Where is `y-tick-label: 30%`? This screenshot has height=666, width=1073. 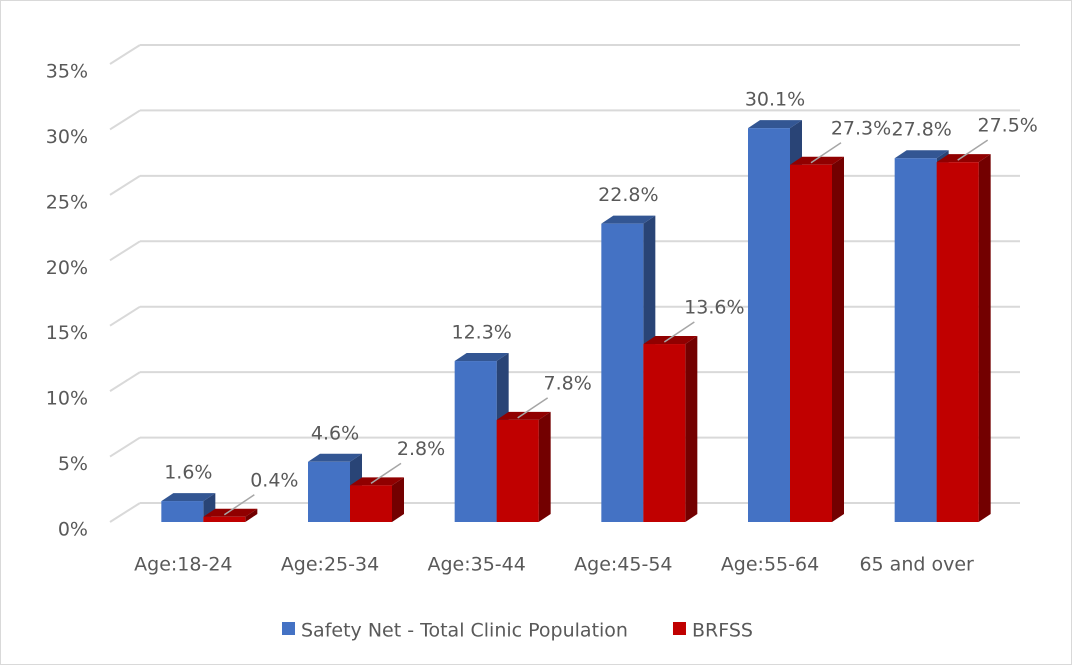 y-tick-label: 30% is located at coordinates (67, 137).